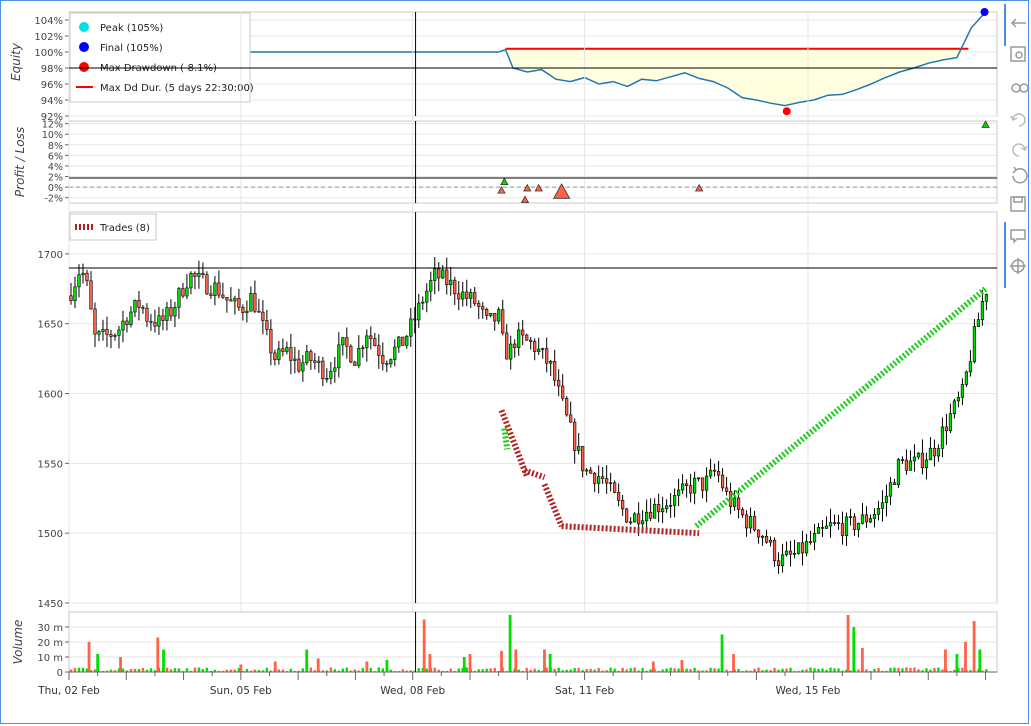 The width and height of the screenshot is (1031, 726). Describe the element at coordinates (1018, 120) in the screenshot. I see `undo-icon` at that location.